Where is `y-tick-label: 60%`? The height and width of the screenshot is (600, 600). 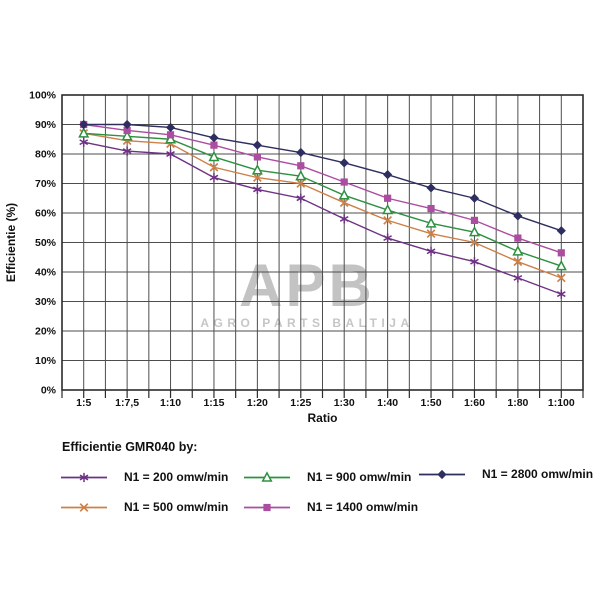 y-tick-label: 60% is located at coordinates (46, 214).